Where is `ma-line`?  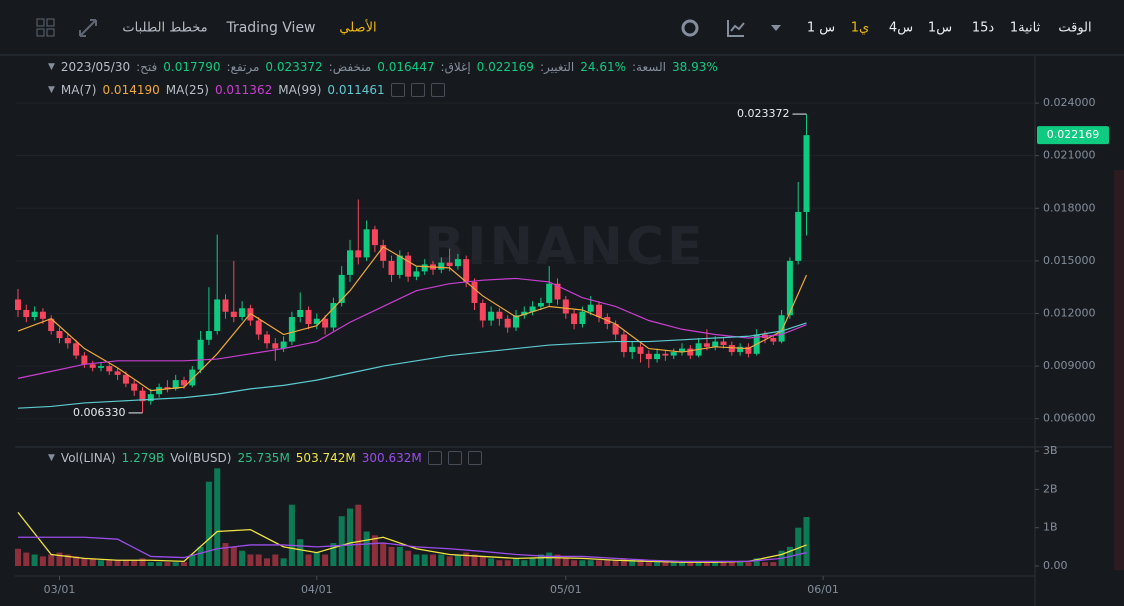 ma-line is located at coordinates (412, 328).